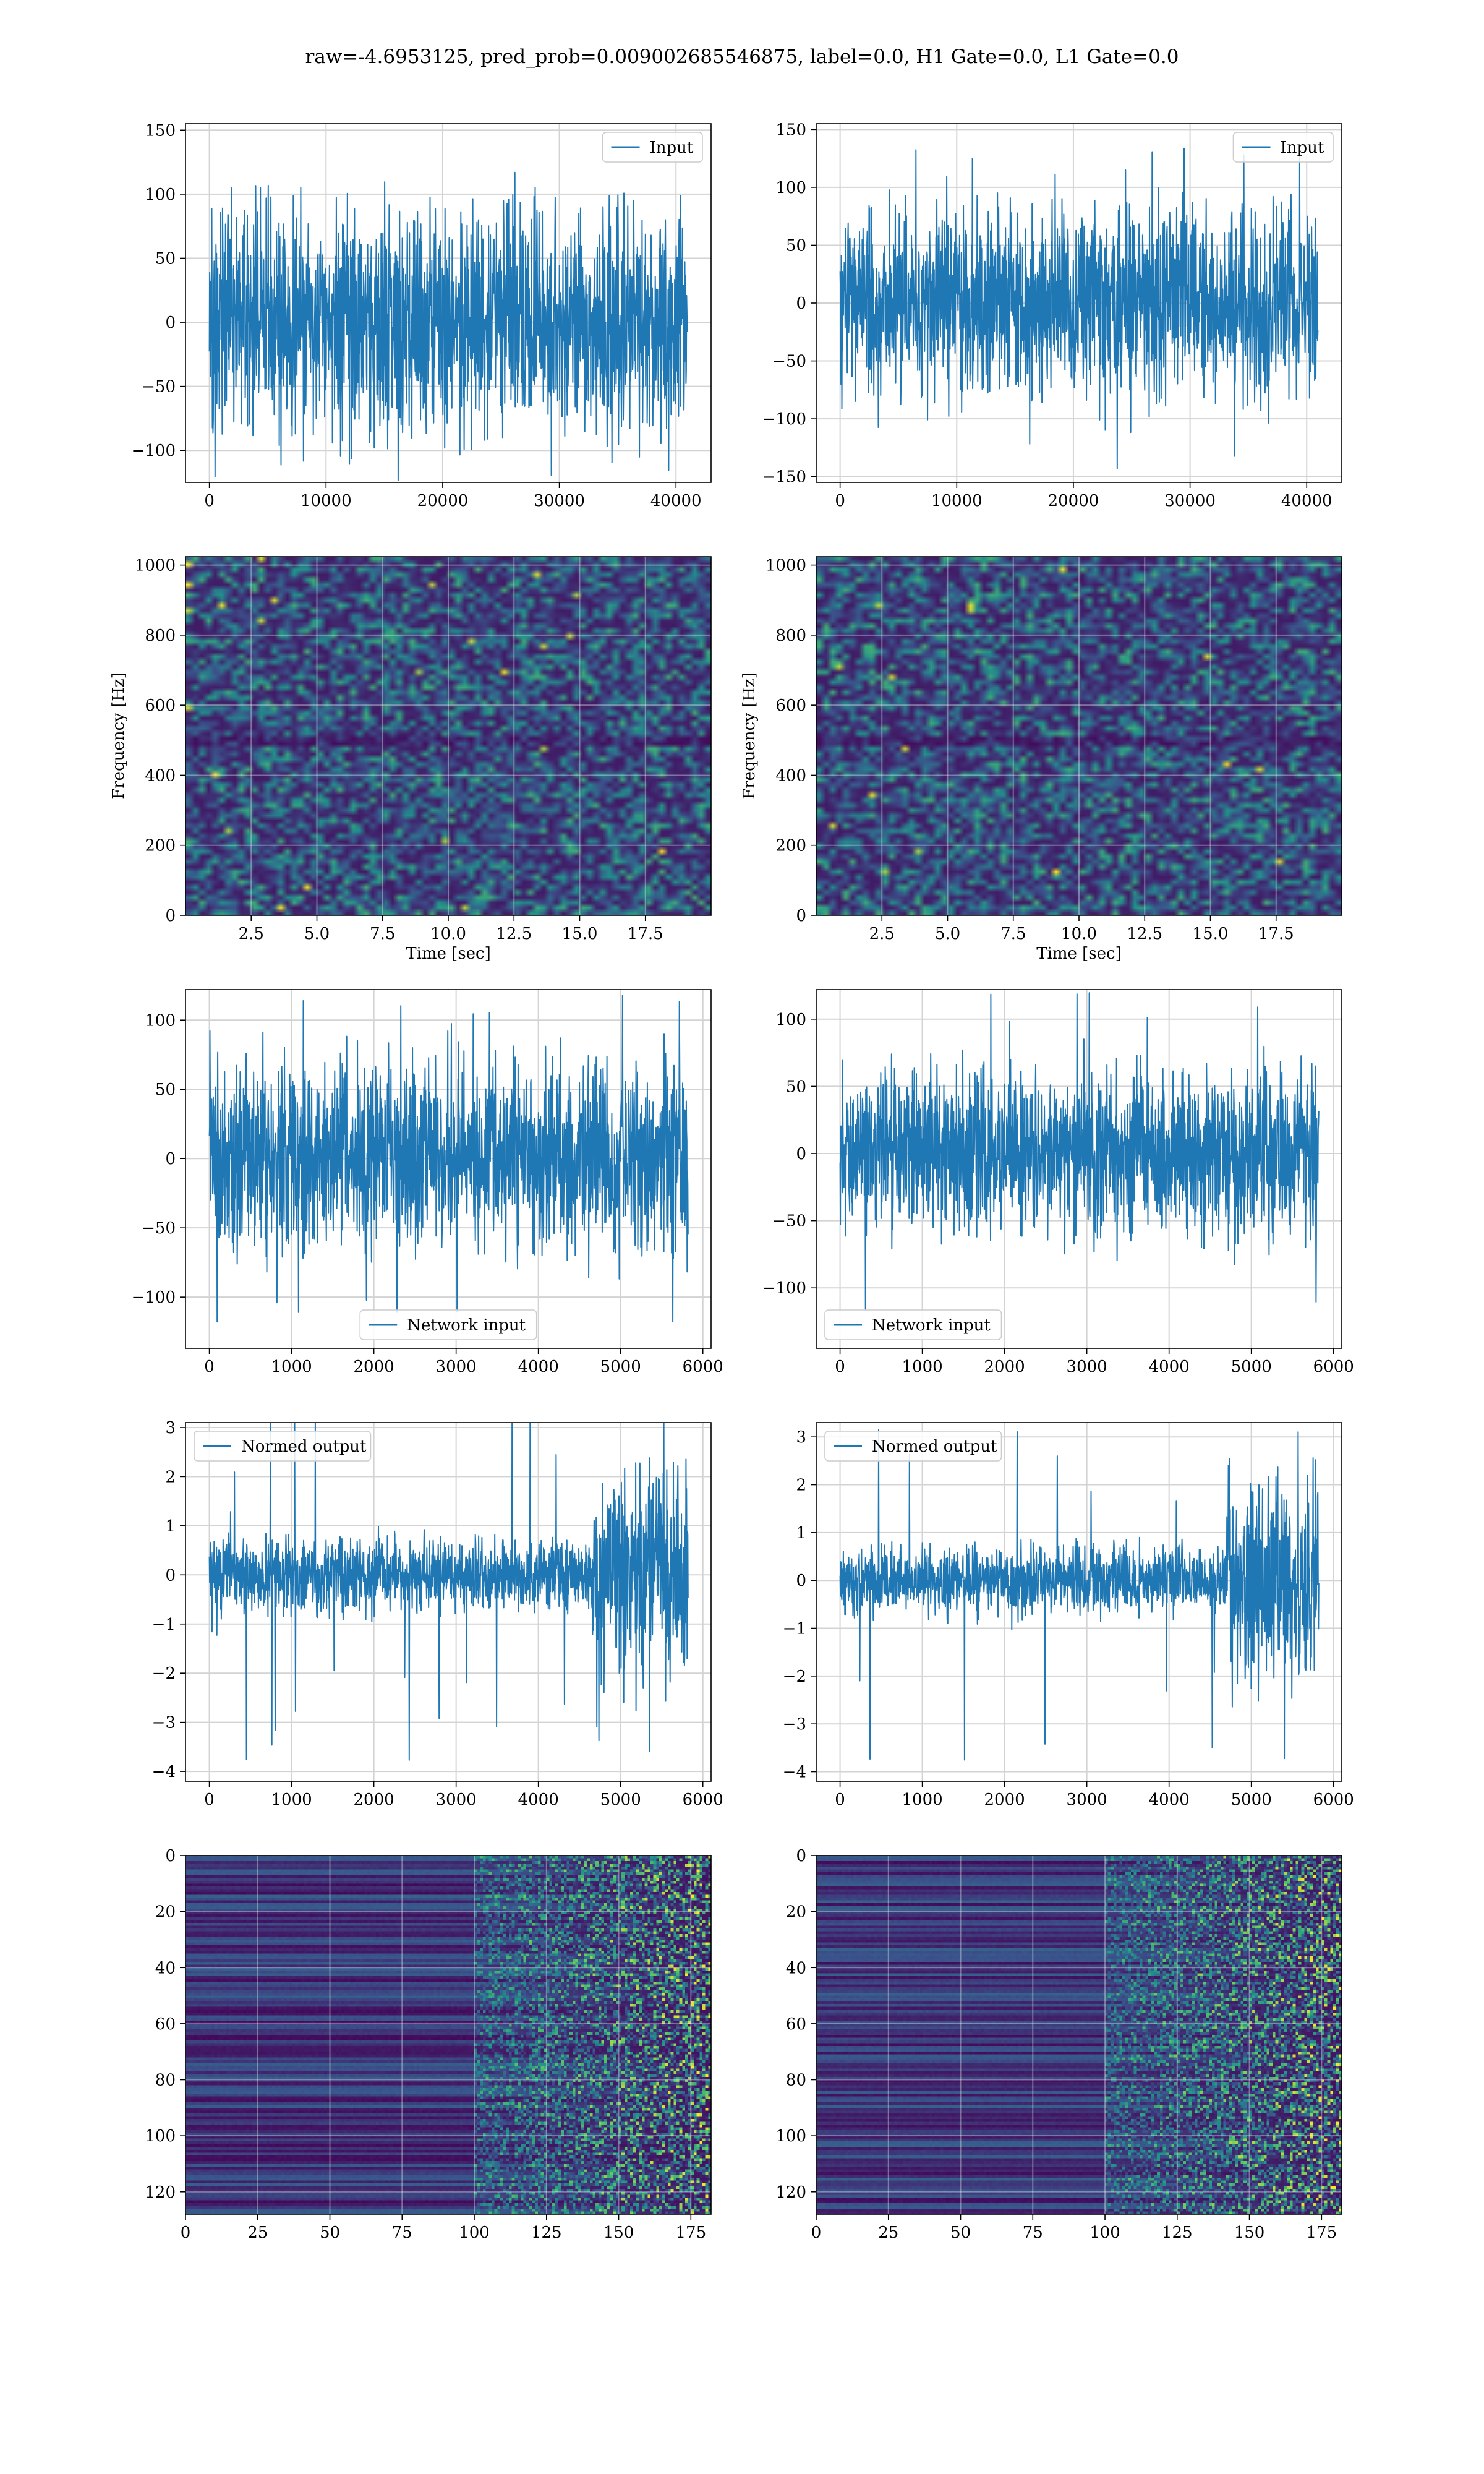 The image size is (1484, 2474). I want to click on y-tick-label: 200, so click(790, 846).